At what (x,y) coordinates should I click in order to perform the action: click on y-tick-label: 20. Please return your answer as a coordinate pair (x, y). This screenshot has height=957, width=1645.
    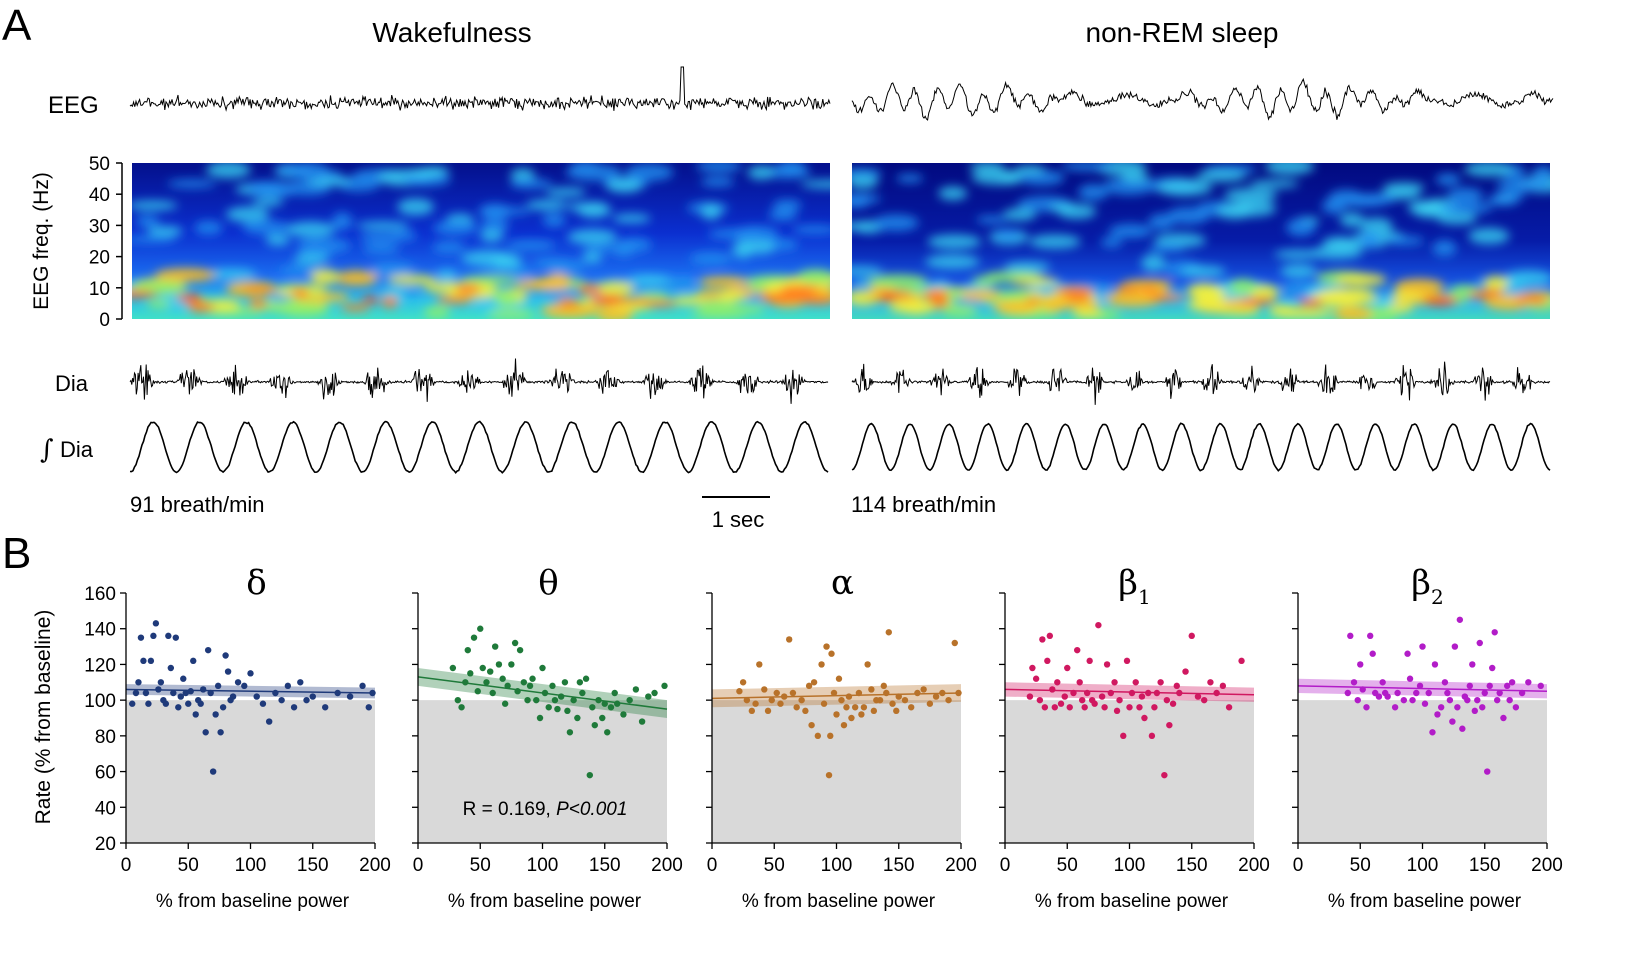
    Looking at the image, I should click on (105, 844).